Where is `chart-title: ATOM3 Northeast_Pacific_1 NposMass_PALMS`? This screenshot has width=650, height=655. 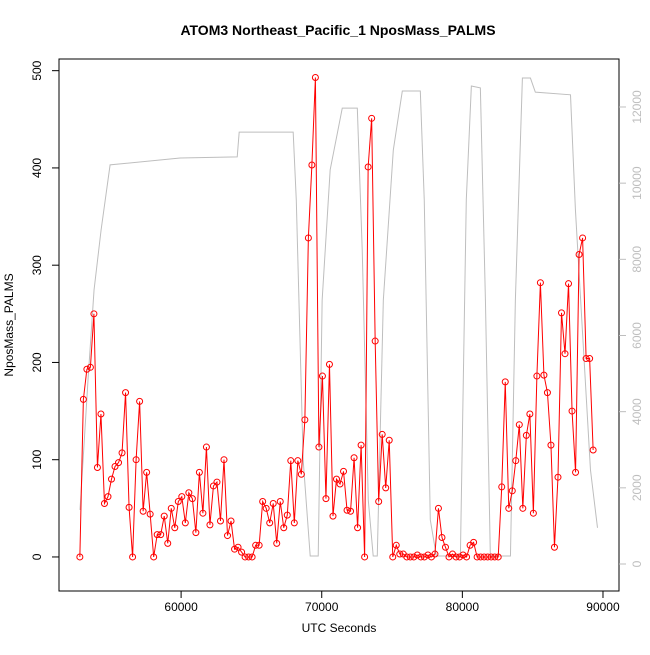 chart-title: ATOM3 Northeast_Pacific_1 NposMass_PALMS is located at coordinates (337, 30).